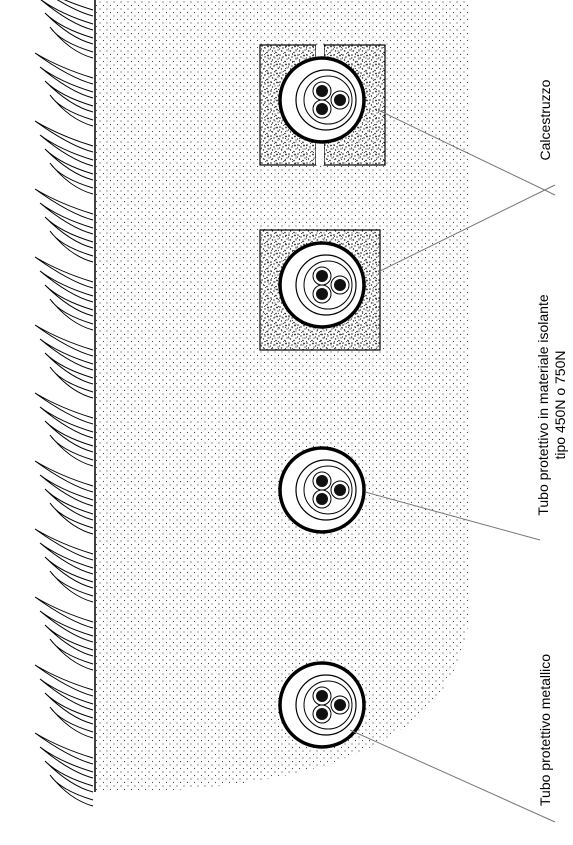 Image resolution: width=573 pixels, height=845 pixels. I want to click on grass, so click(64, 403).